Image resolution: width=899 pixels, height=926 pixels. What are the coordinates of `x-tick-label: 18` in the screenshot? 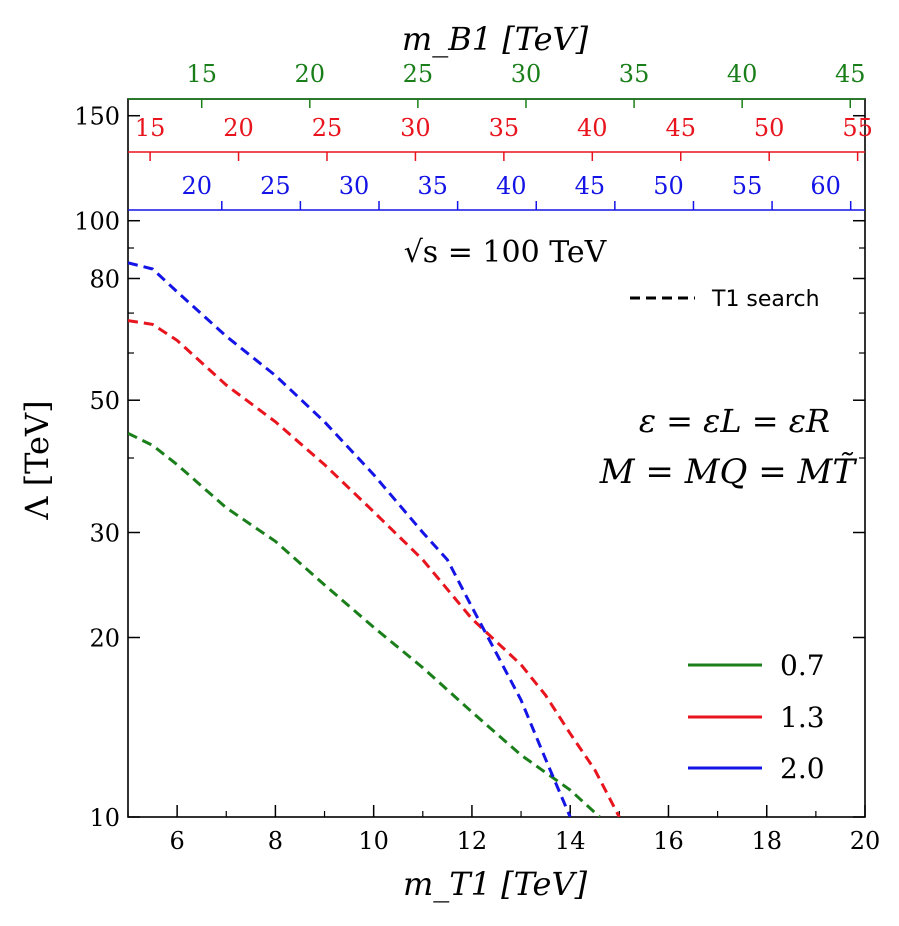 It's located at (766, 841).